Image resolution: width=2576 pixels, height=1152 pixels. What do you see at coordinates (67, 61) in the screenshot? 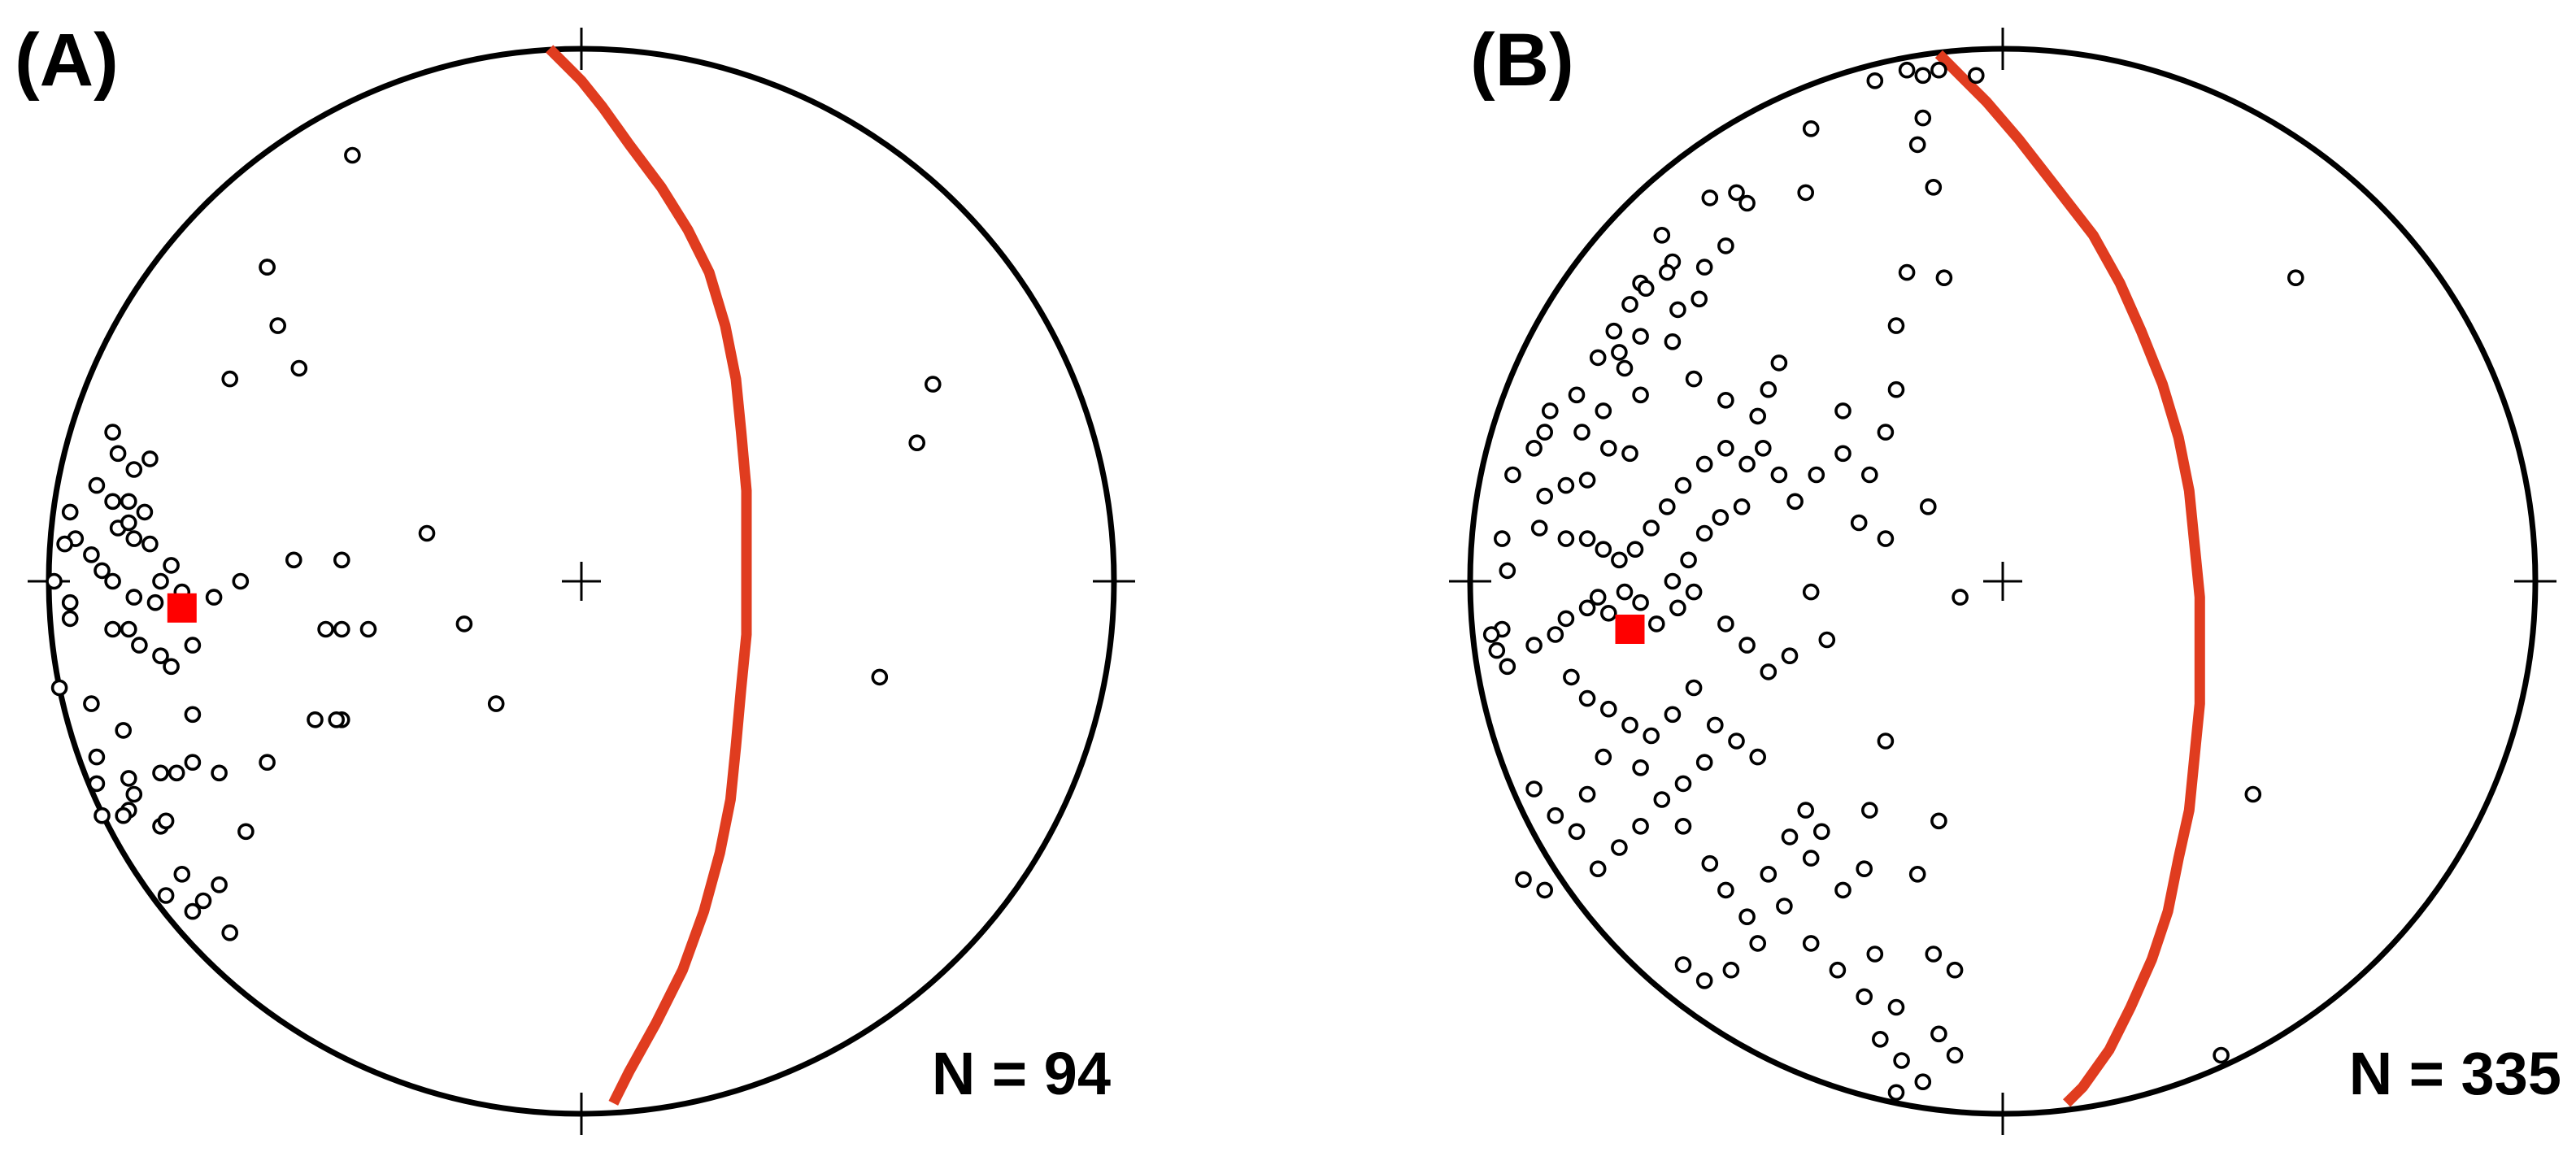
I see `panel-label-a: (A)` at bounding box center [67, 61].